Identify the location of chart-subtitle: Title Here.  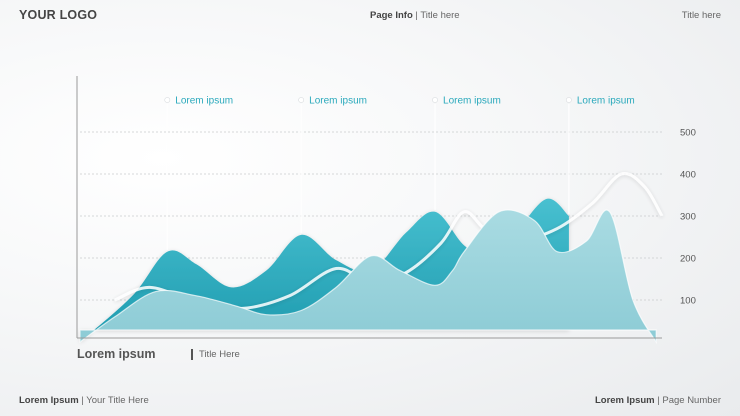
(215, 354).